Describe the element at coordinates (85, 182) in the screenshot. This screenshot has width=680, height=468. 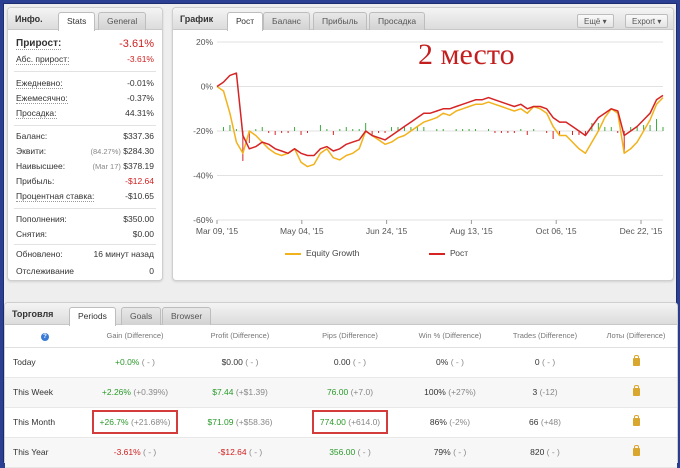
I see `profit-row: Прибыль: -$12.64` at that location.